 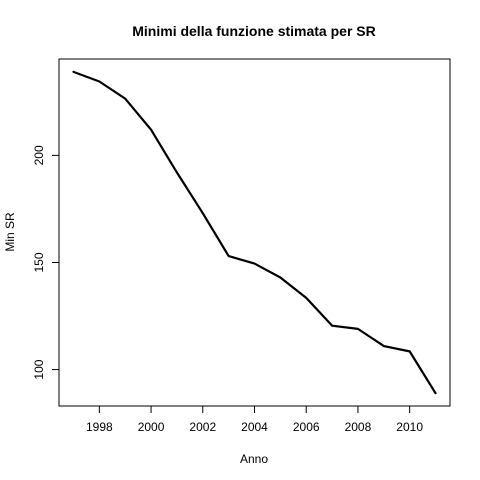 I want to click on chart-title: Minimi della funzione stimata per SR, so click(x=253, y=31).